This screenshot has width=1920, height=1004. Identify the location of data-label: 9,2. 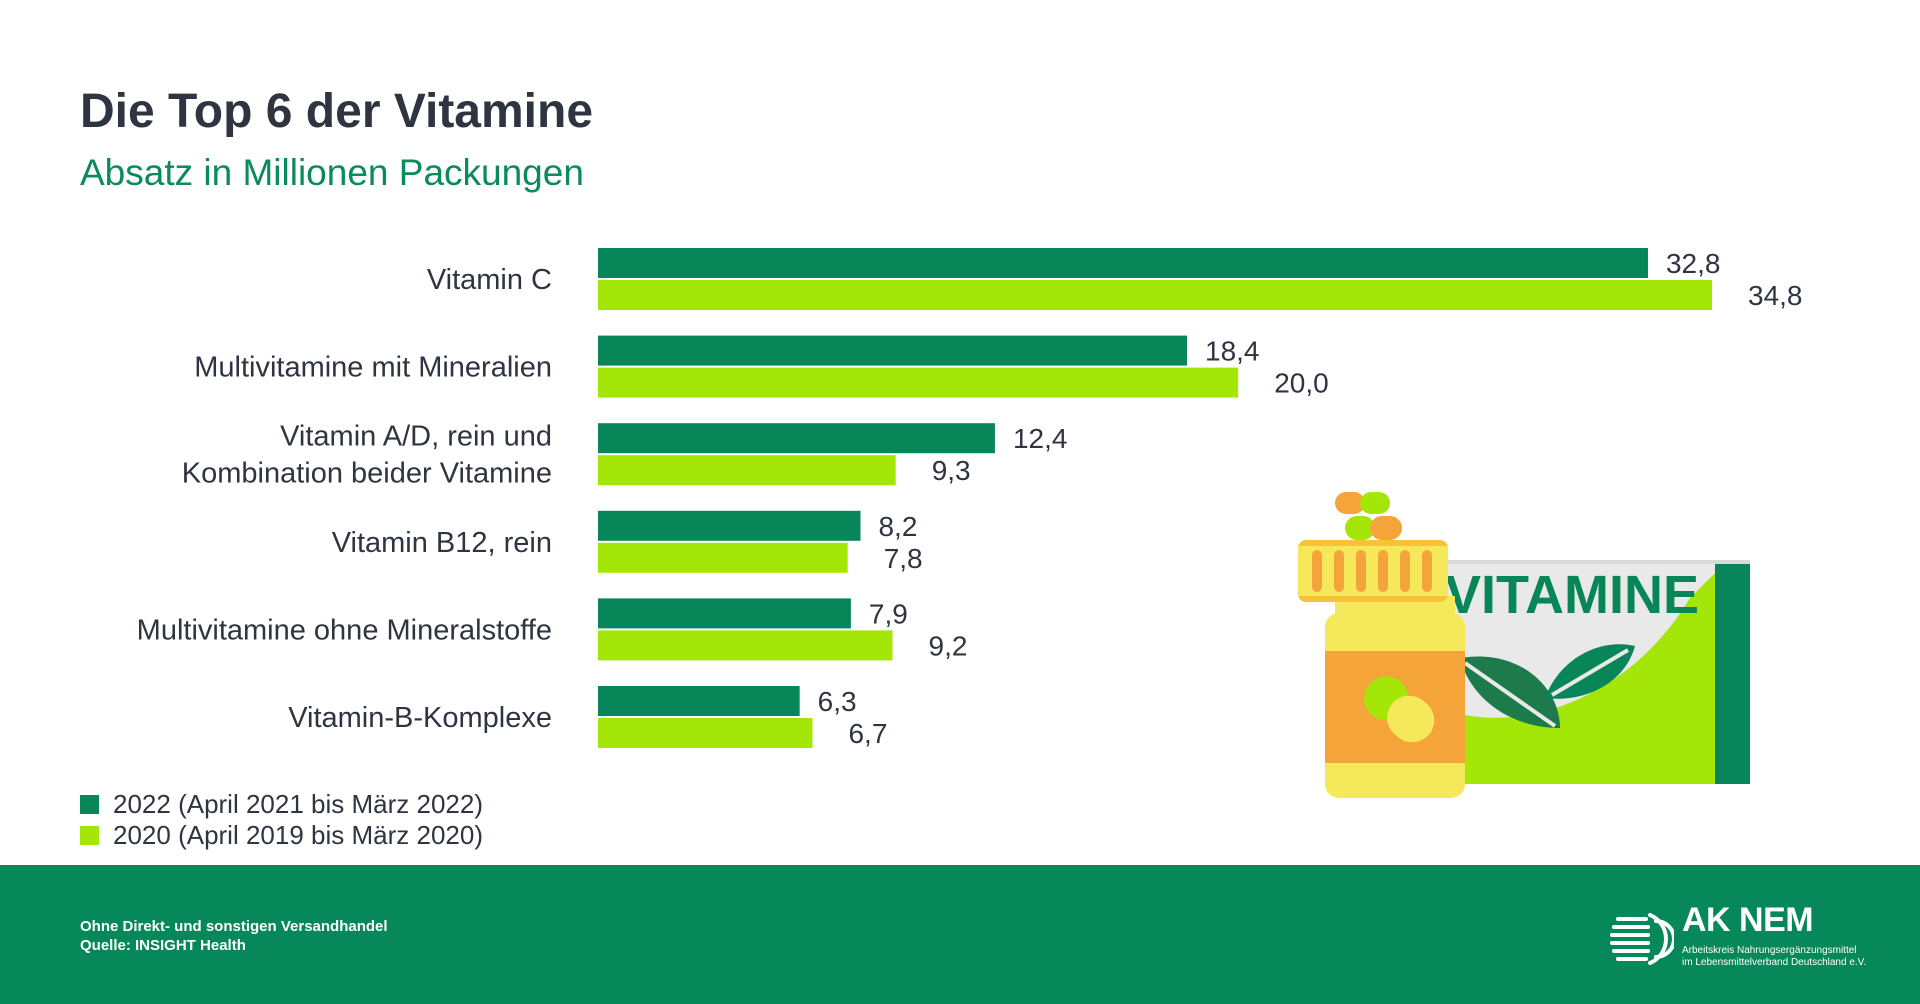
(948, 645).